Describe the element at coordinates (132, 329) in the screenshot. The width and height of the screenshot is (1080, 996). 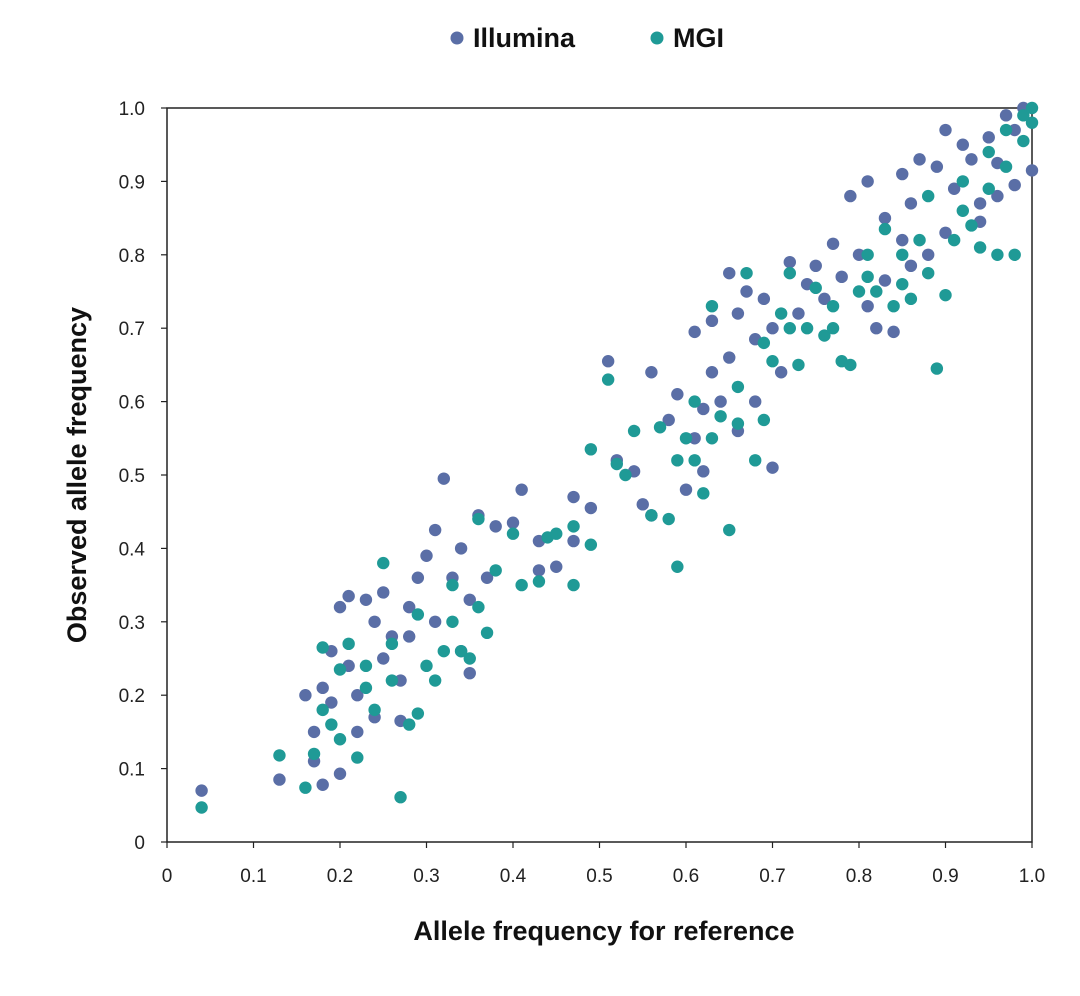
I see `y-tick-label: 0.7` at that location.